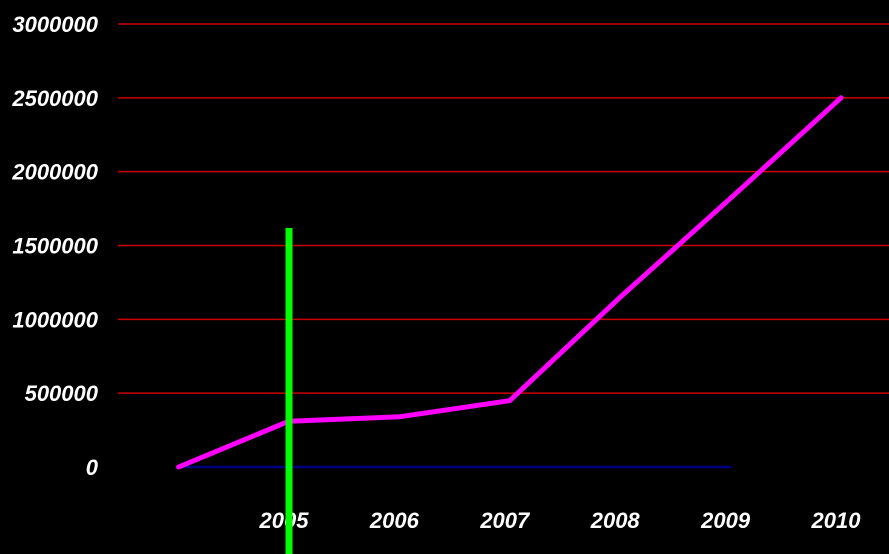 The width and height of the screenshot is (889, 554). Describe the element at coordinates (505, 520) in the screenshot. I see `x-tick-label: 2007` at that location.